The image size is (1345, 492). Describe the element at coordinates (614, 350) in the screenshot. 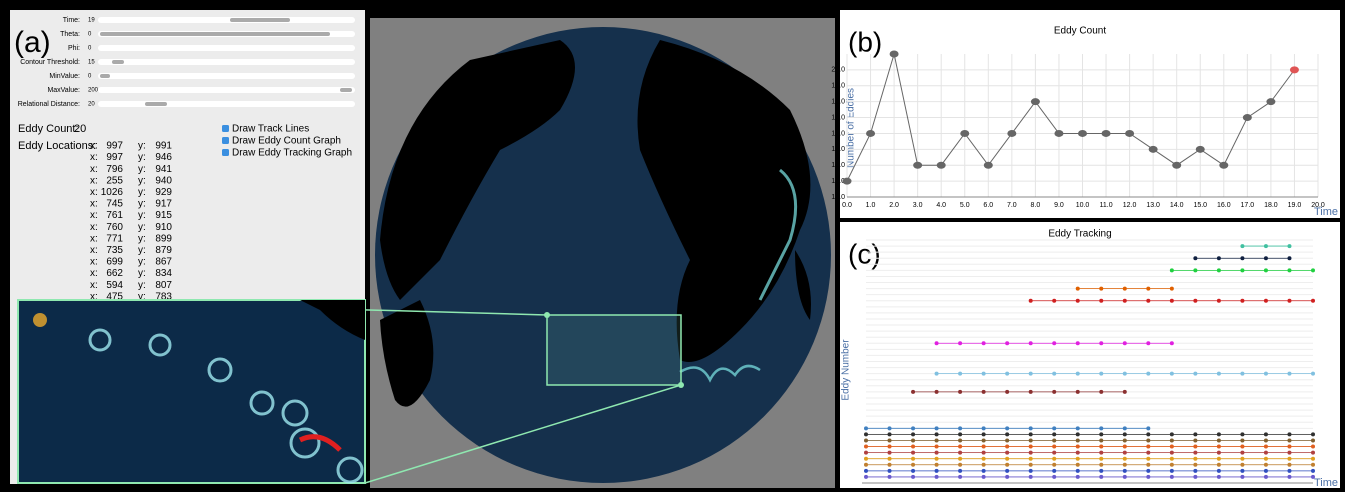

I see `zoom-box` at that location.